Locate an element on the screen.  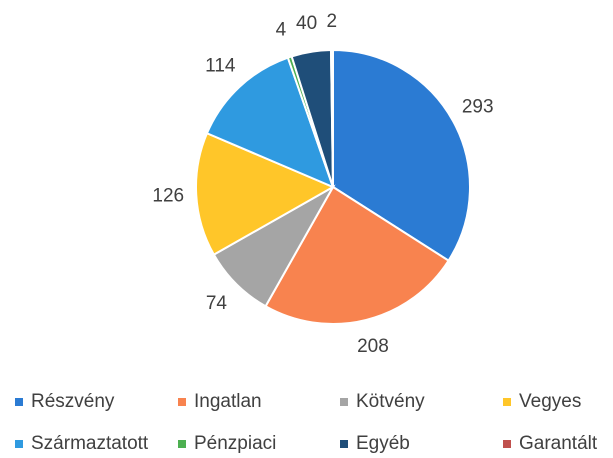
data-label: 4 is located at coordinates (281, 29).